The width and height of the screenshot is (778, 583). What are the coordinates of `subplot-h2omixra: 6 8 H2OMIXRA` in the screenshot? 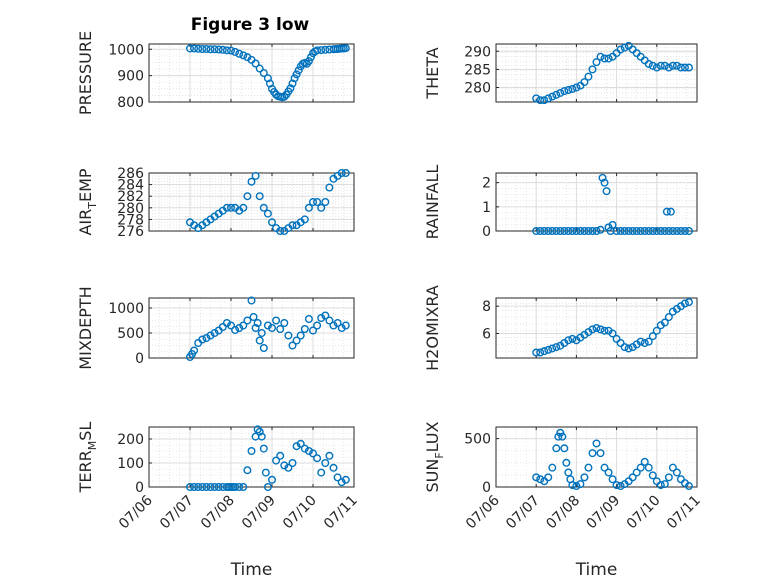 It's located at (560, 328).